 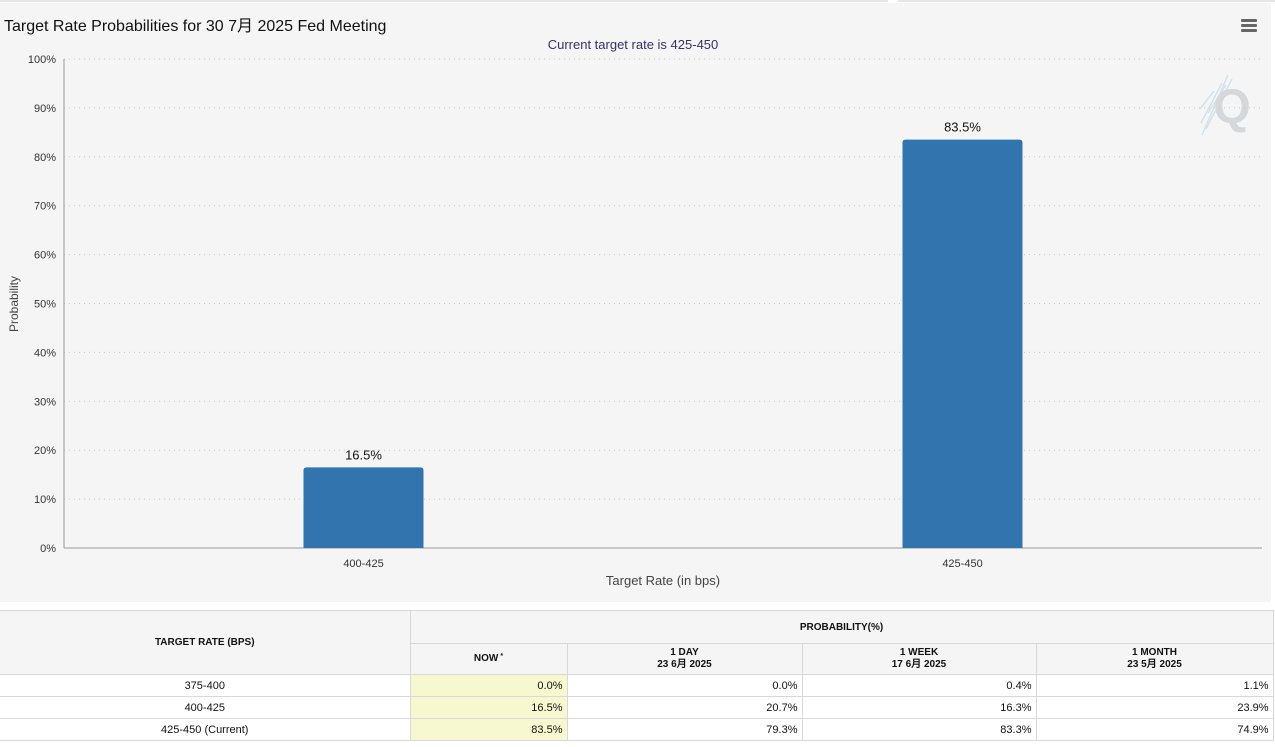 What do you see at coordinates (1155, 652) in the screenshot?
I see `column-header-label: 1 MONTH` at bounding box center [1155, 652].